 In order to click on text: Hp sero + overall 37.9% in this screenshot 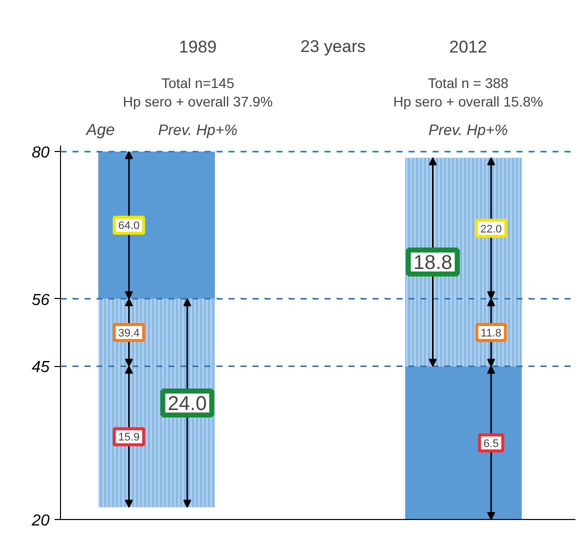, I will do `click(197, 101)`.